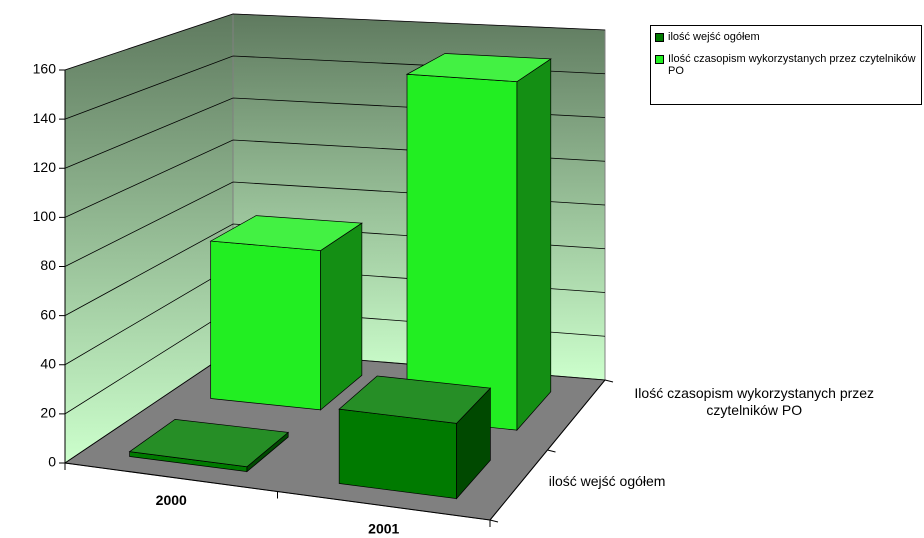 This screenshot has width=924, height=538. I want to click on x-tick-label: 2000, so click(171, 500).